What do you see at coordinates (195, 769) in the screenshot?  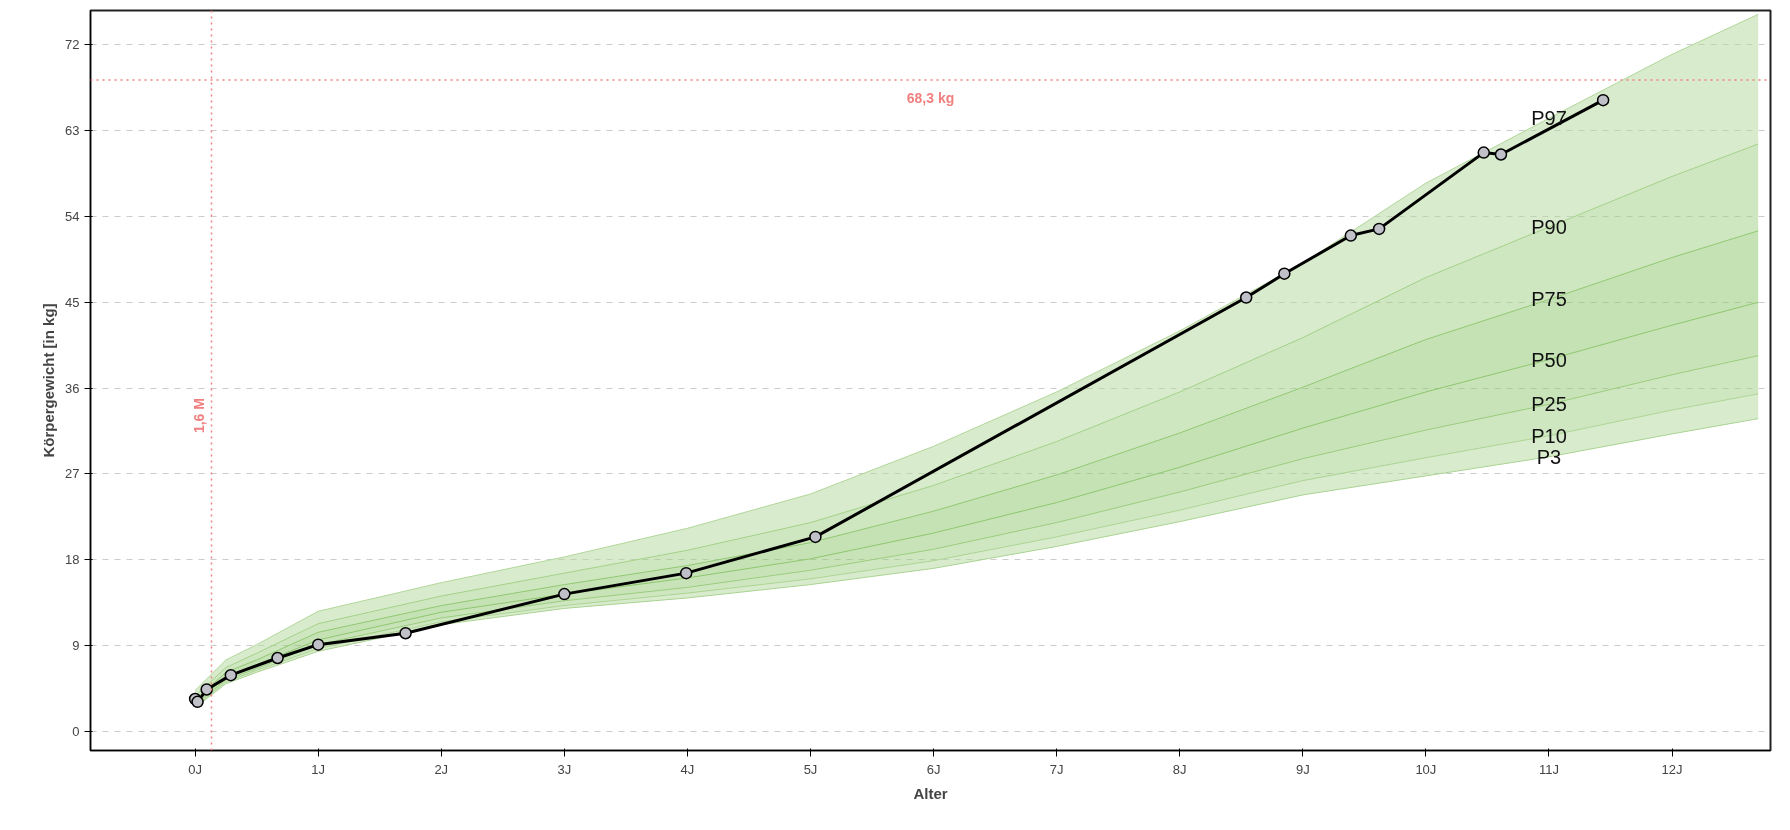 I see `x-tick-label: 0J` at bounding box center [195, 769].